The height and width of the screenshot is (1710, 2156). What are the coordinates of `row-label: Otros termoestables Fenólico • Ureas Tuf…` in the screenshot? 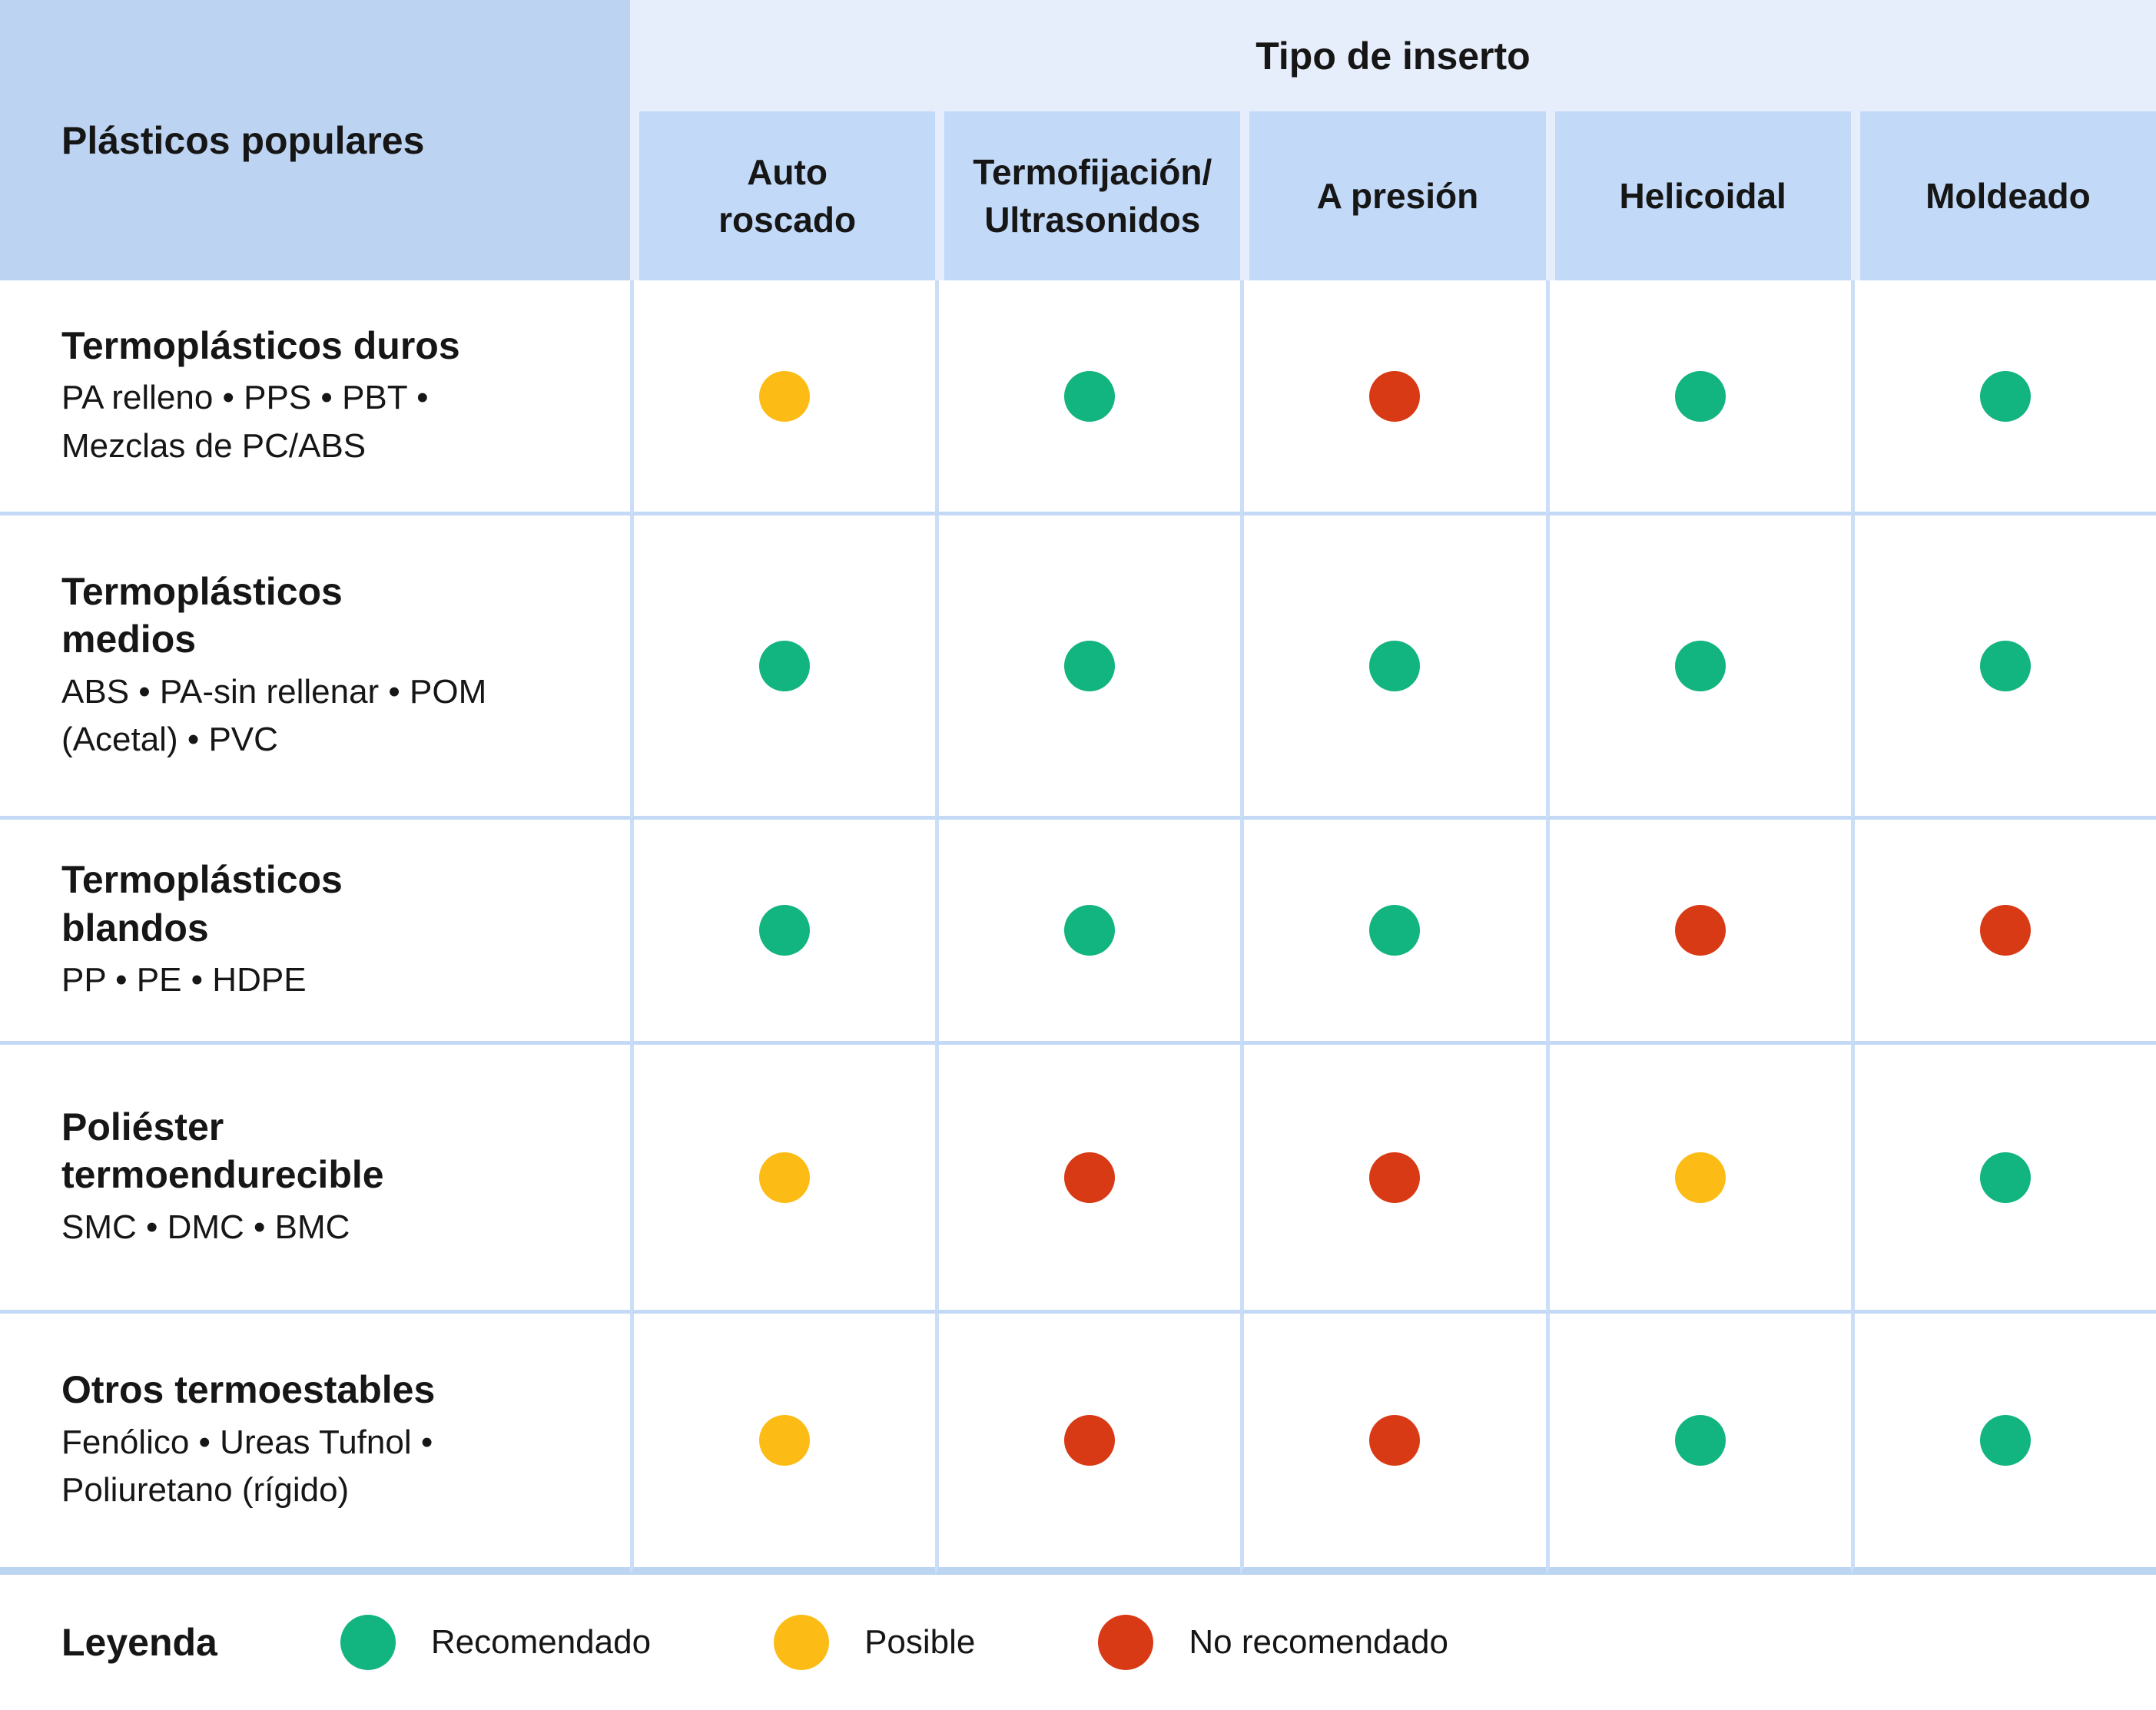 It's located at (315, 1444).